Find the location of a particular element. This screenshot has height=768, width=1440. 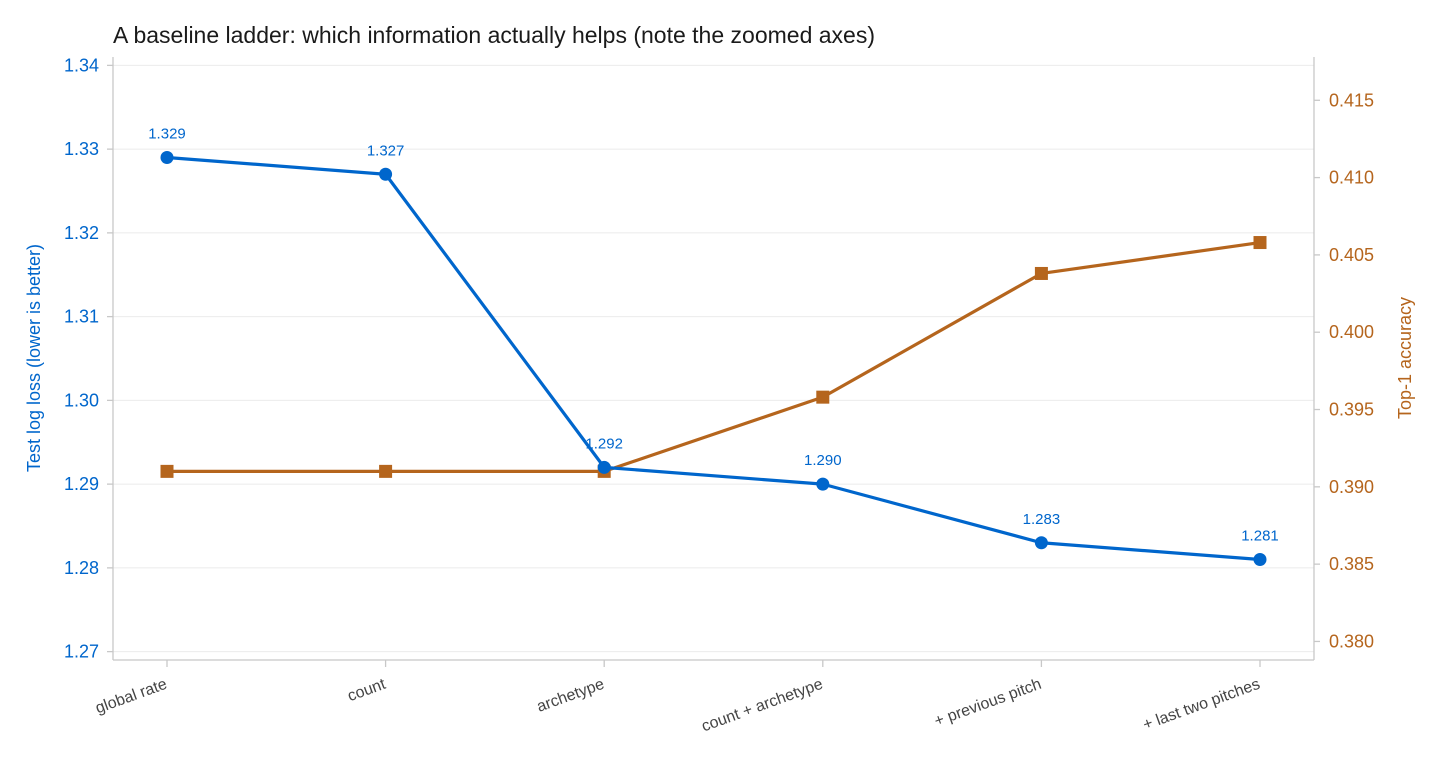

data-label: 1.290 is located at coordinates (823, 460).